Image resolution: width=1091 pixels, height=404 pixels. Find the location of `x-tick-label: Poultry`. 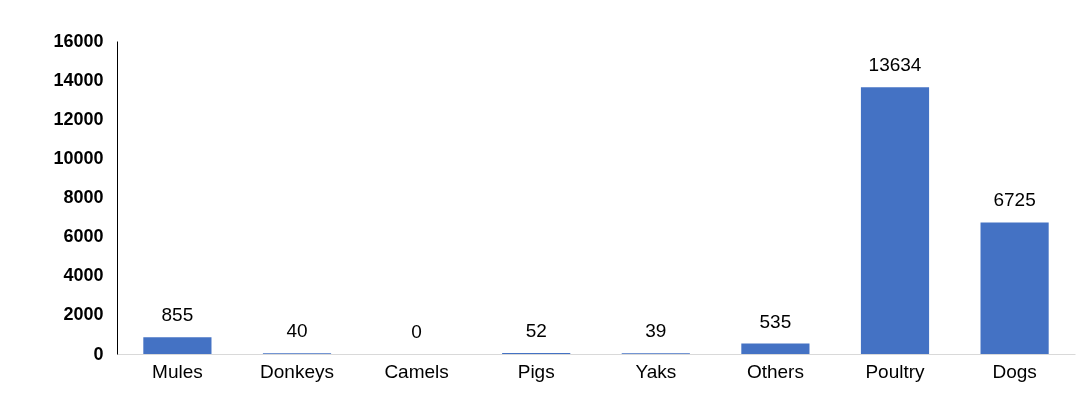

x-tick-label: Poultry is located at coordinates (895, 371).